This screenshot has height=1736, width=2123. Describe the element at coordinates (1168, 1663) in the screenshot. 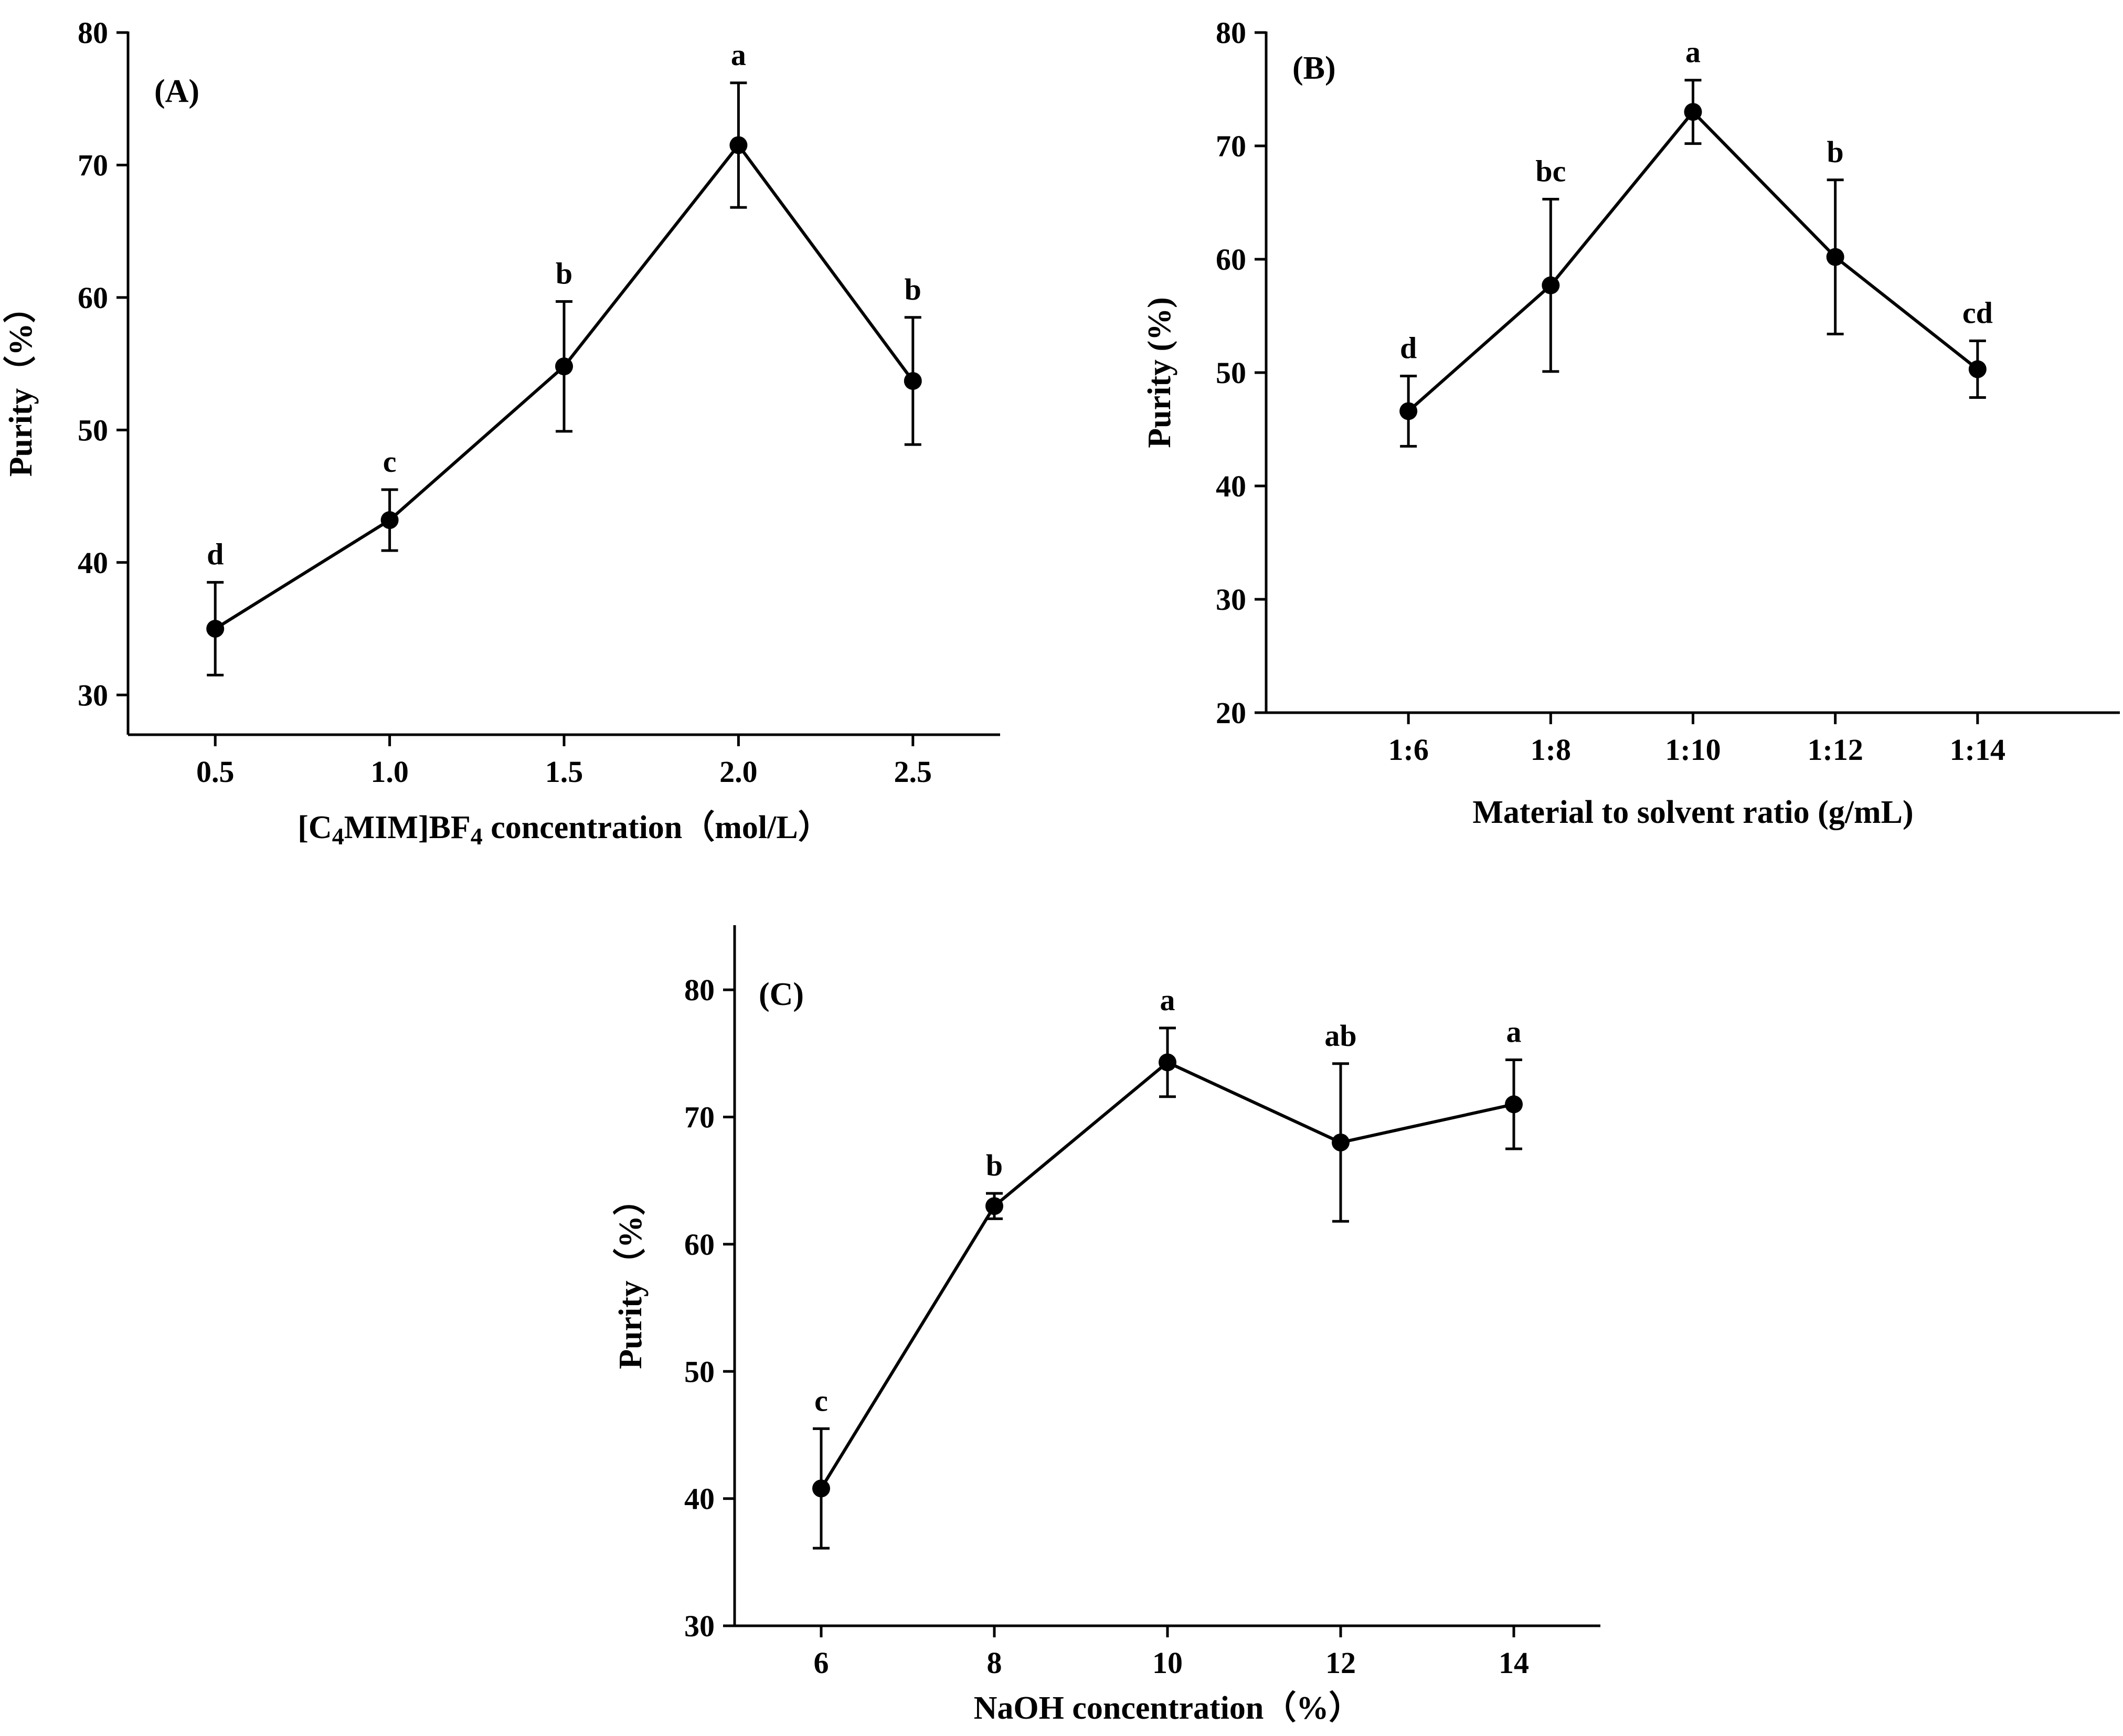

I see `x-tick-label: 10` at that location.